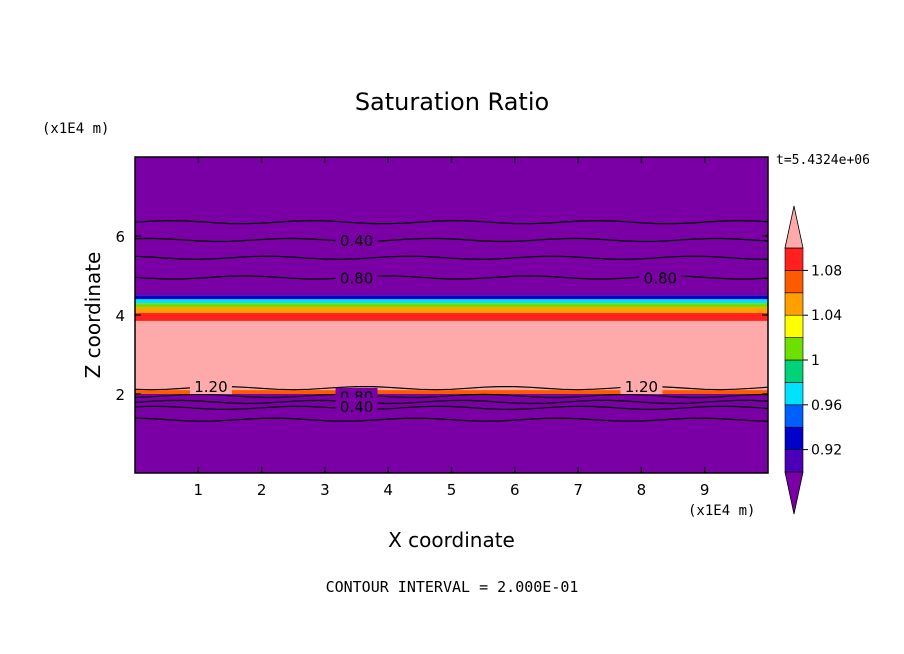 The height and width of the screenshot is (654, 904). I want to click on contour-interval-note: CONTOUR INTERVAL = 2.000E-01, so click(452, 587).